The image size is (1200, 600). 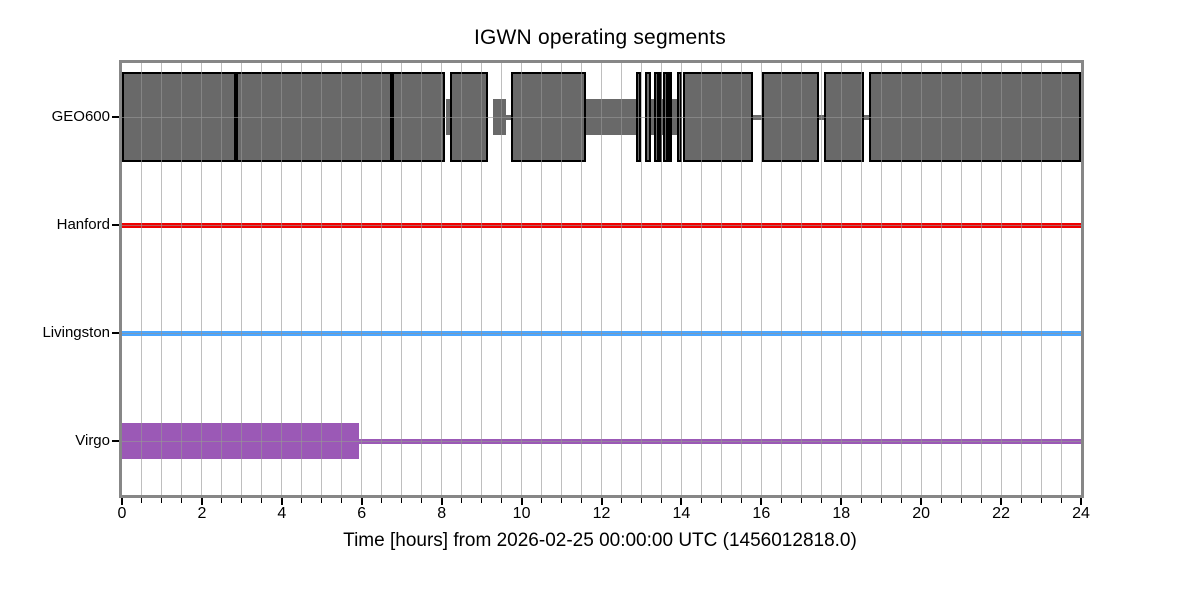 What do you see at coordinates (122, 513) in the screenshot?
I see `x-tick-label: 0` at bounding box center [122, 513].